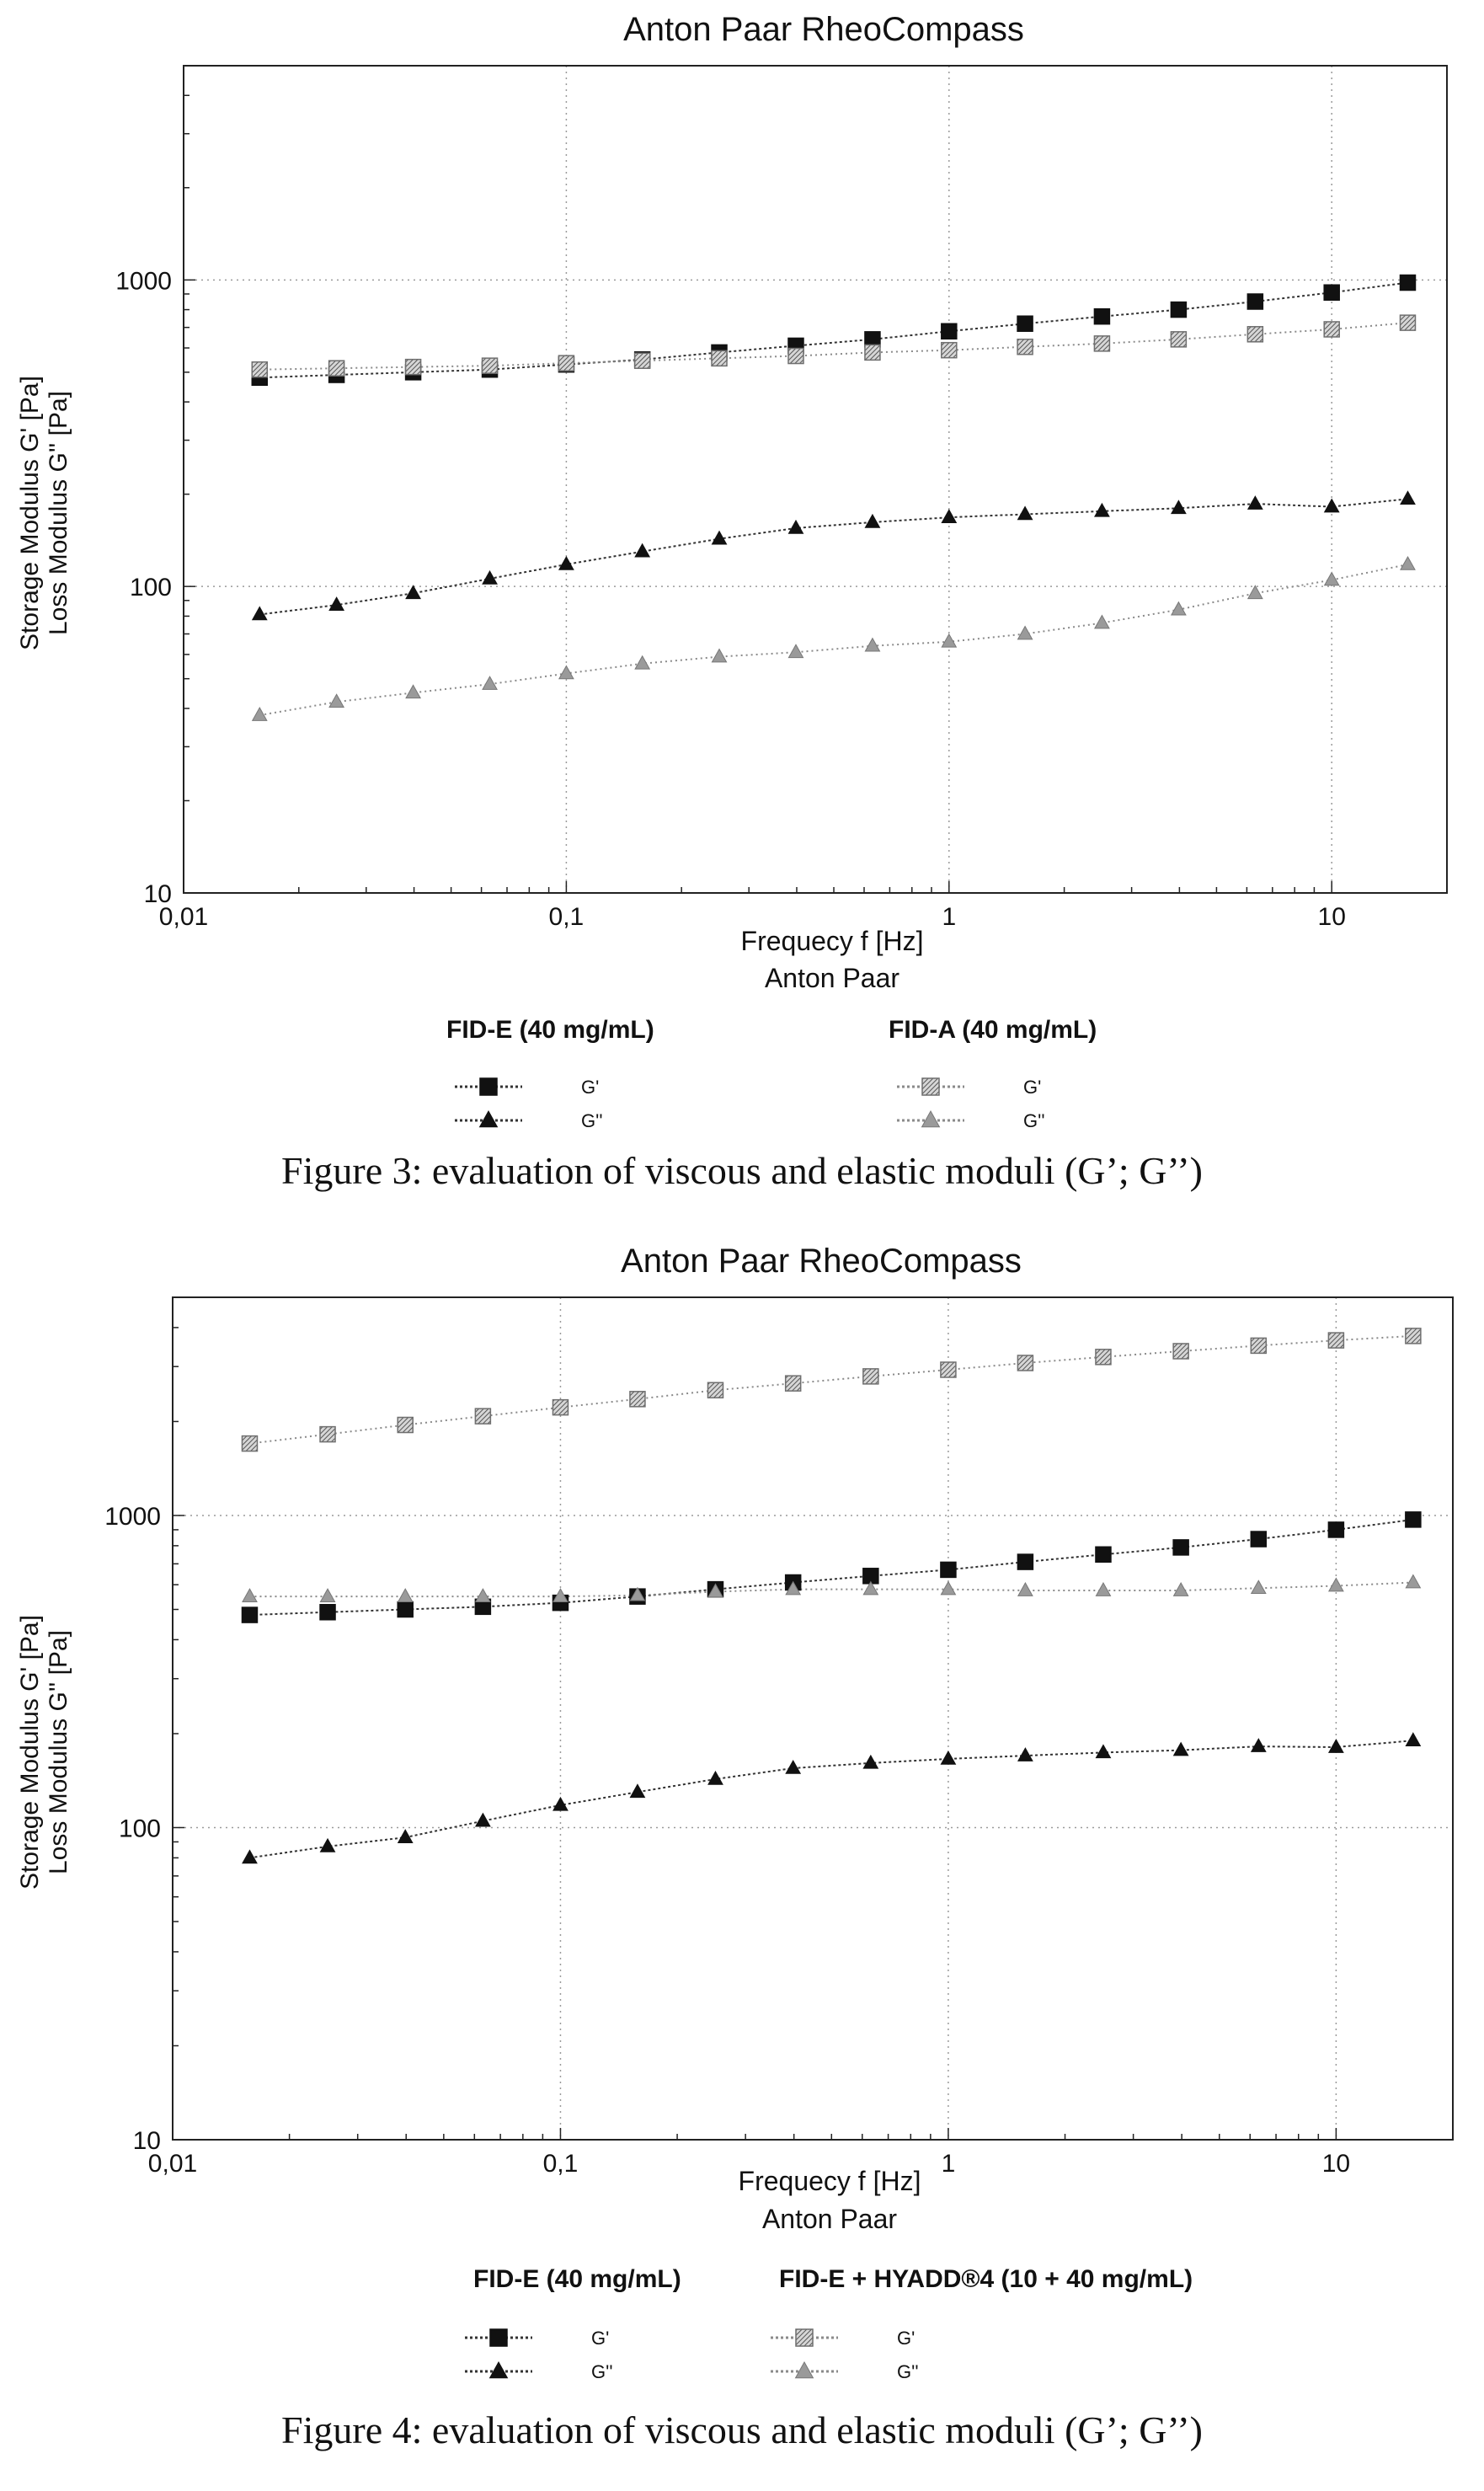  What do you see at coordinates (949, 2164) in the screenshot?
I see `x-tick-label: 1` at bounding box center [949, 2164].